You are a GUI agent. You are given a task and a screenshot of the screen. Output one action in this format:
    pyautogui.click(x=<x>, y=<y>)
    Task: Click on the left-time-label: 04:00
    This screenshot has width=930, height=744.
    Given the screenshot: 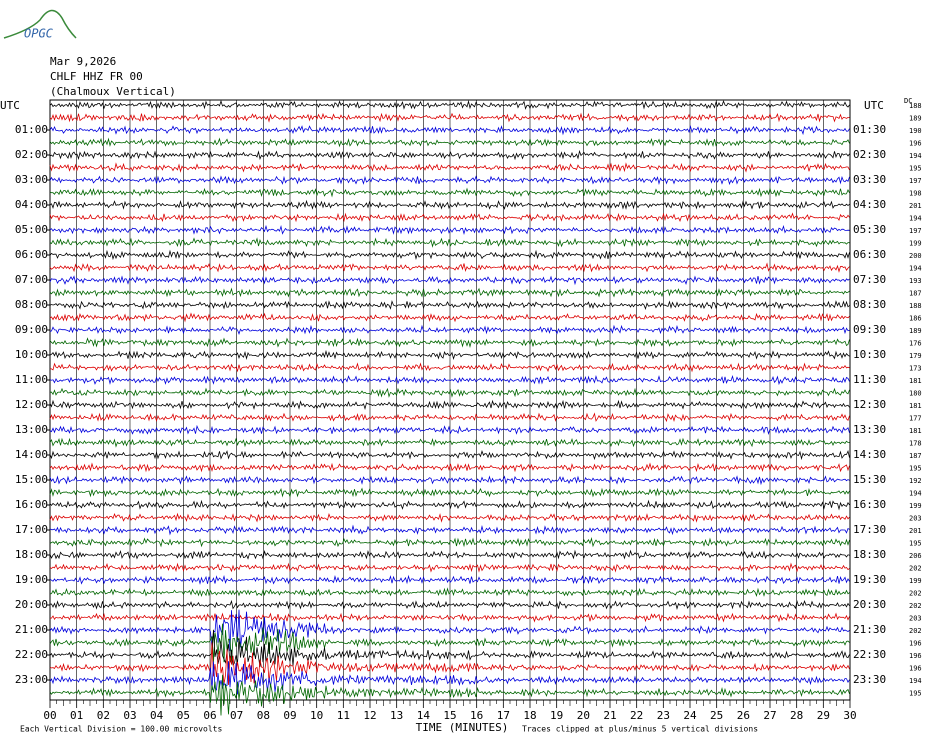 What is the action you would take?
    pyautogui.click(x=31, y=204)
    